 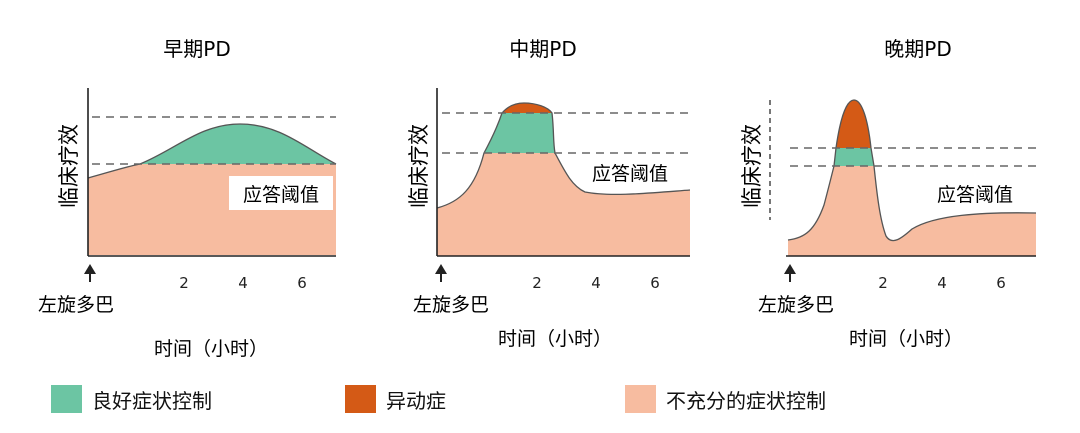 What do you see at coordinates (540, 403) in the screenshot?
I see `legend: 良好症状控制 异动症 不充分的症状控制` at bounding box center [540, 403].